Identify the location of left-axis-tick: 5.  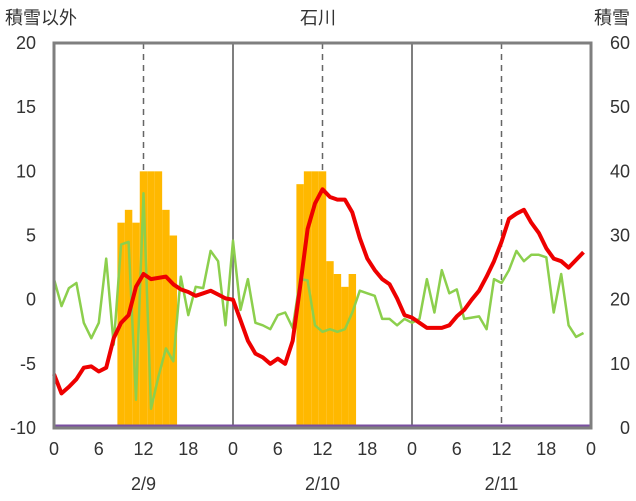
(31, 236).